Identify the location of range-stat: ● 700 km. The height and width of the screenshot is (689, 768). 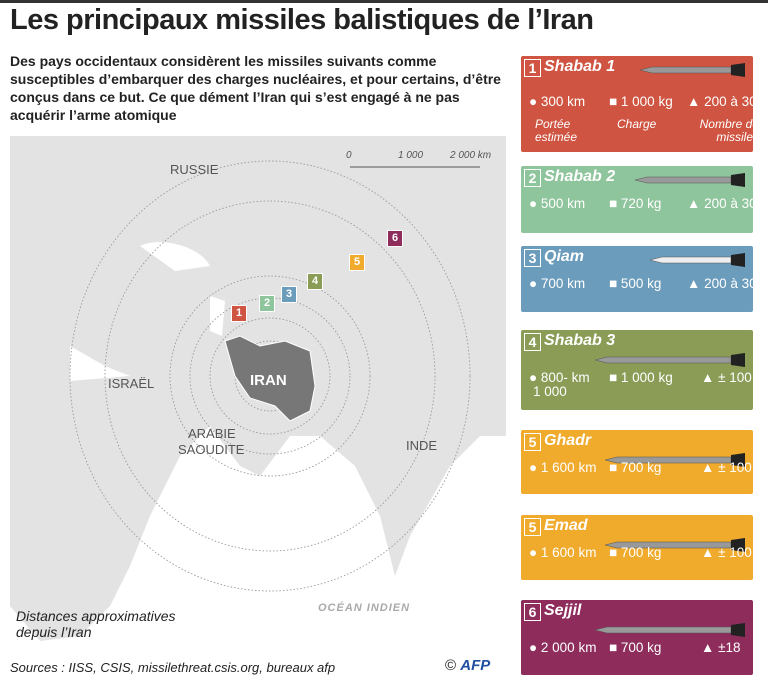
(557, 283).